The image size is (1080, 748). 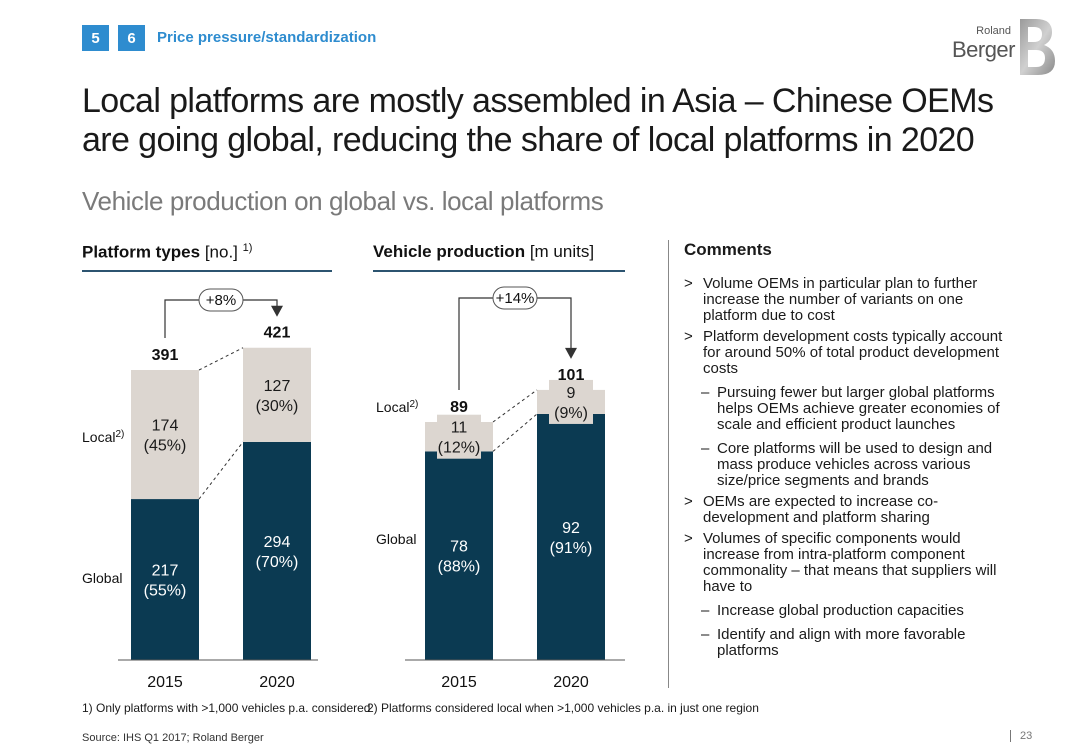 I want to click on bar-global-label: (91%), so click(x=571, y=548).